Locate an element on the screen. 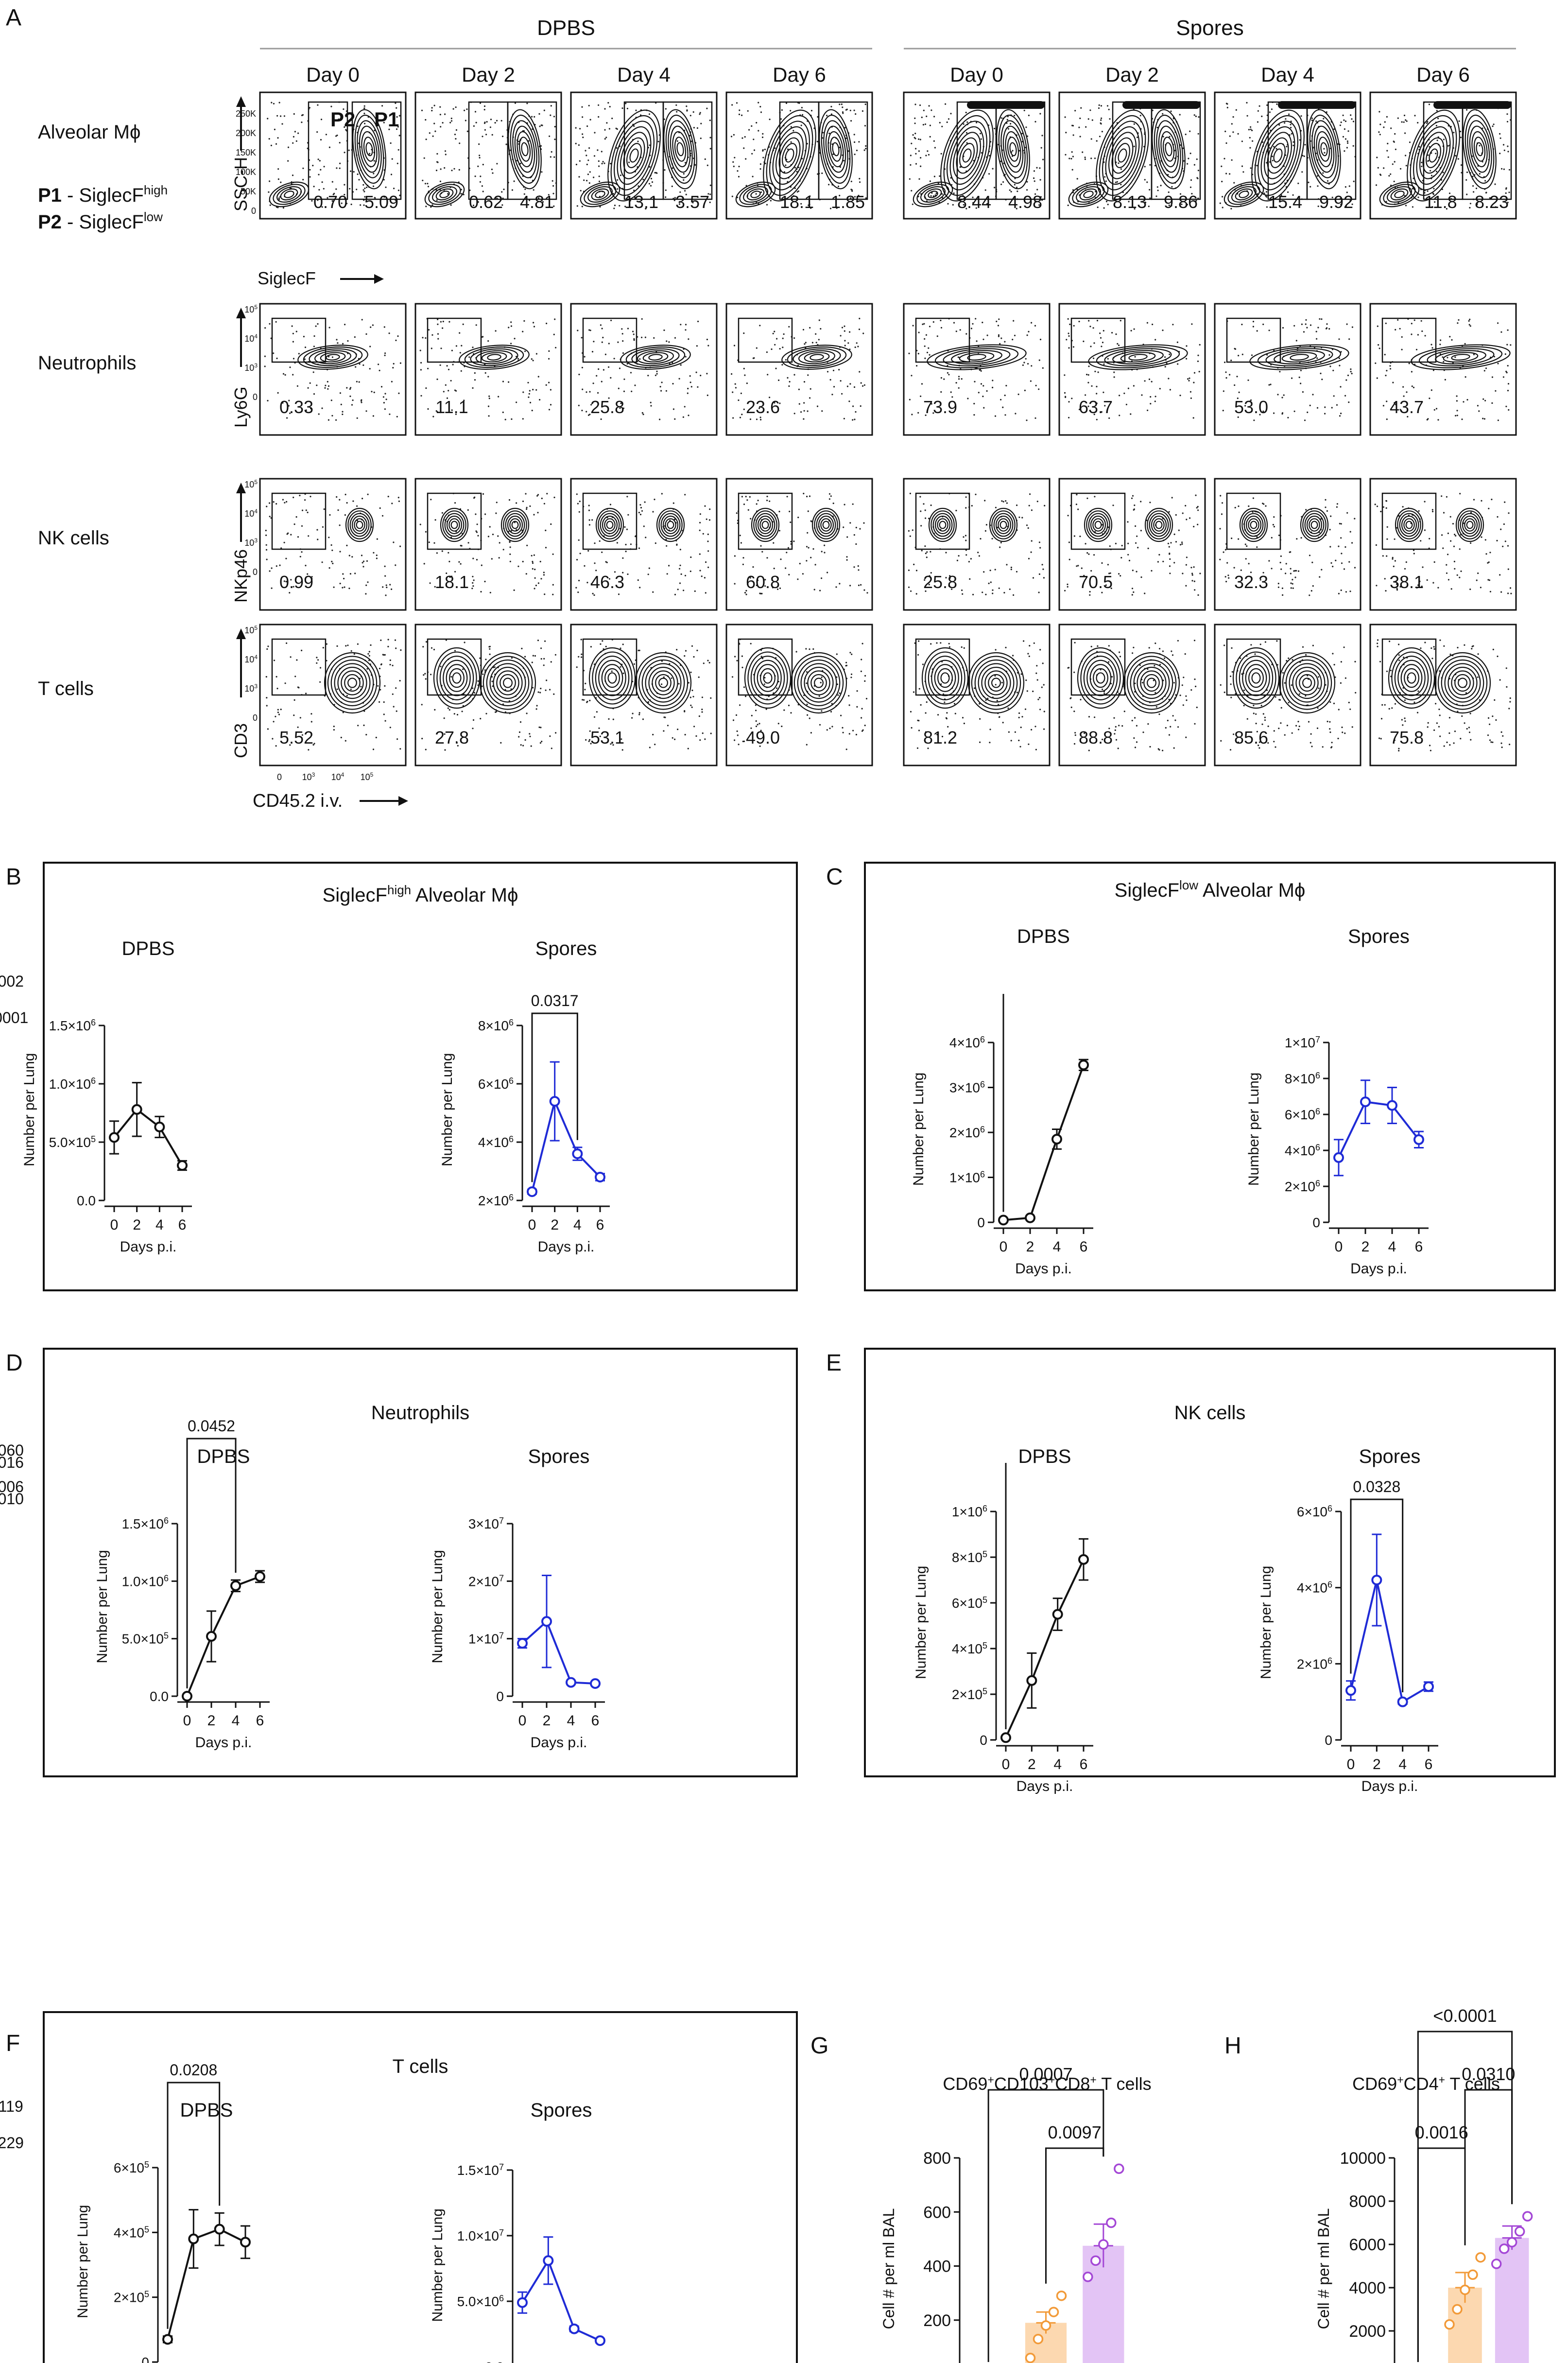 Image resolution: width=1568 pixels, height=2363 pixels. gate is located at coordinates (1409, 340).